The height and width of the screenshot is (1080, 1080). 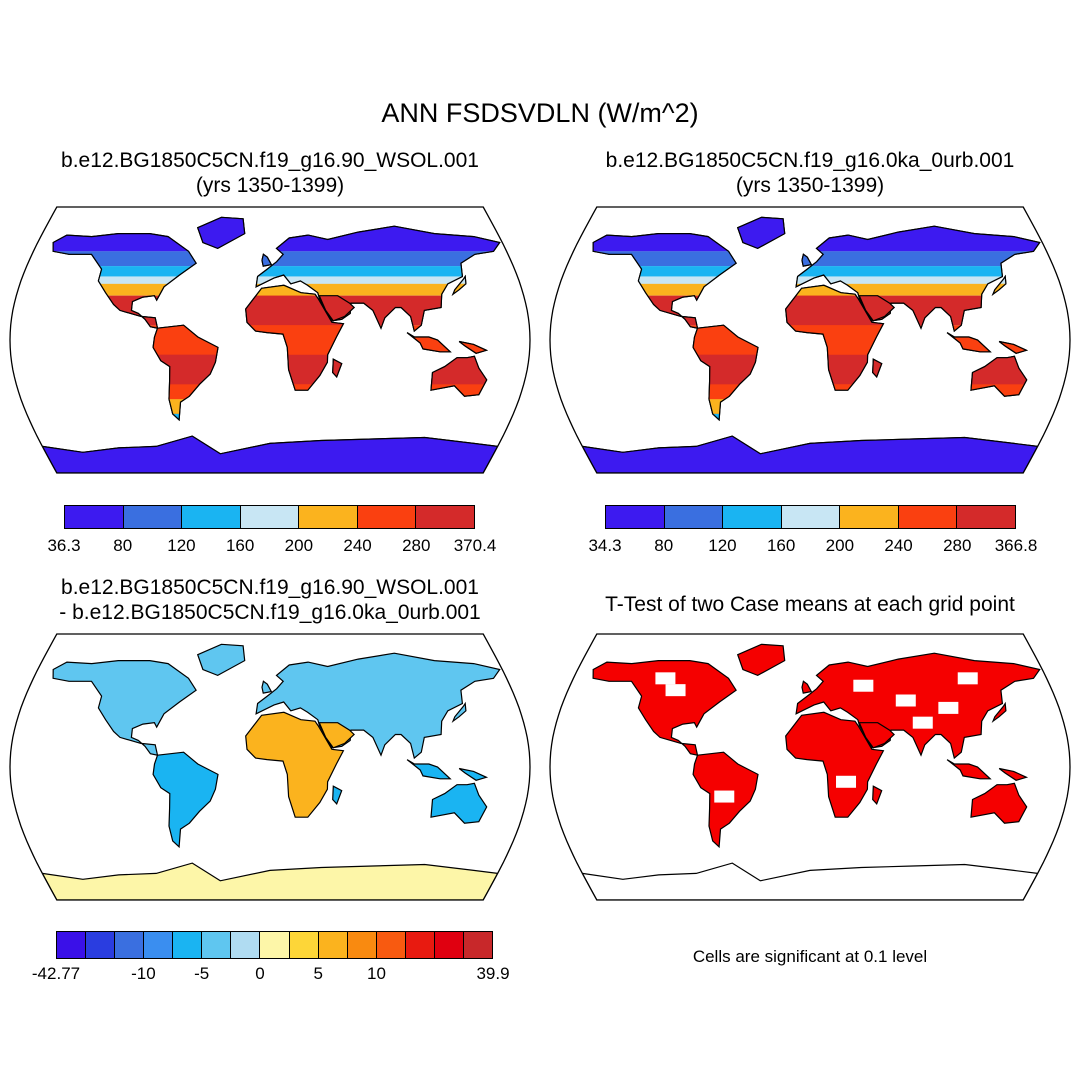 I want to click on ttest-significance-note: Cells are significant at 0.1 level, so click(x=810, y=956).